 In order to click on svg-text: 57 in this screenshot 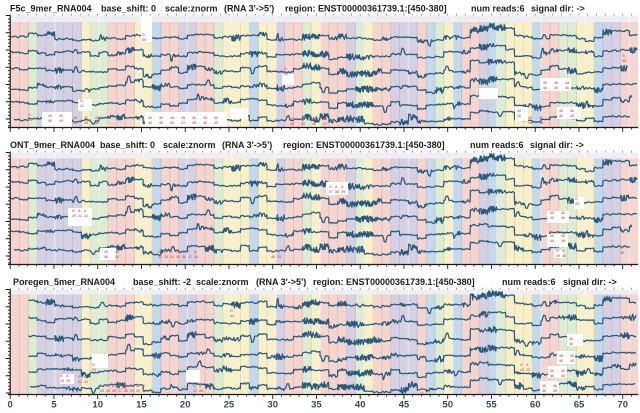, I will do `click(331, 192)`.